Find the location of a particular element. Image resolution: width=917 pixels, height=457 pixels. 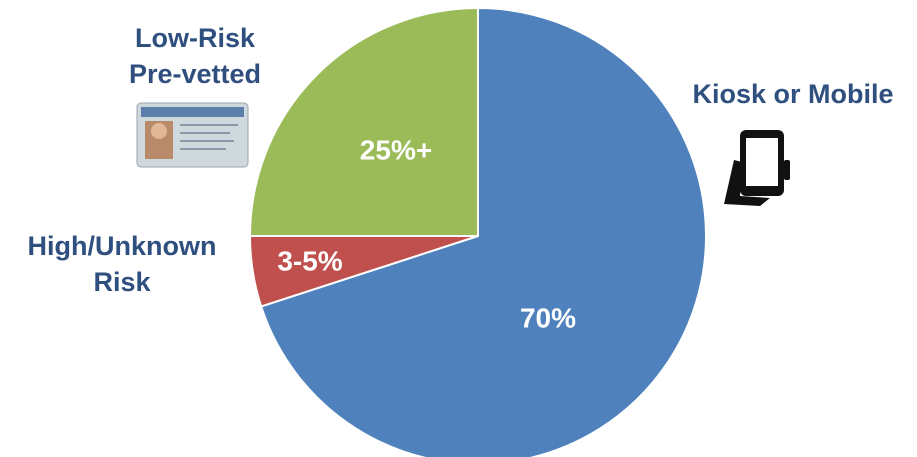

category-label: Low-Risk Pre-vetted is located at coordinates (195, 56).